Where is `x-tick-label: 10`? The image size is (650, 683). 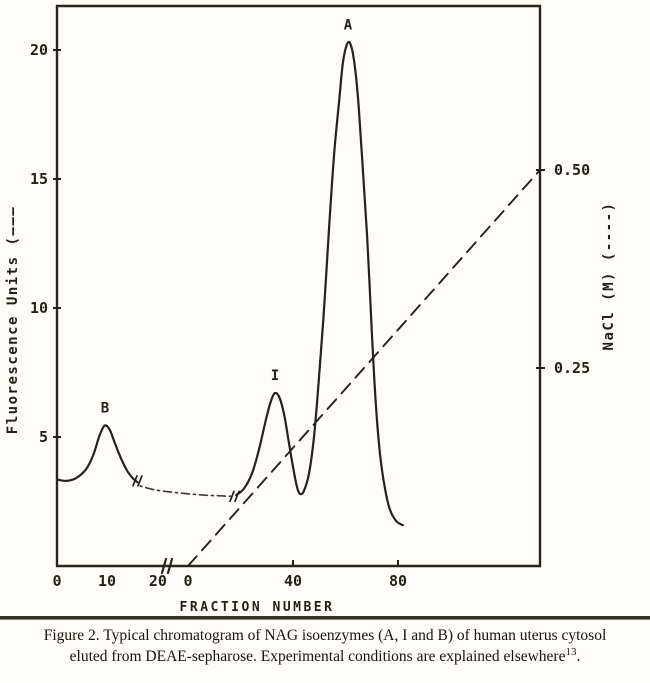 x-tick-label: 10 is located at coordinates (107, 581).